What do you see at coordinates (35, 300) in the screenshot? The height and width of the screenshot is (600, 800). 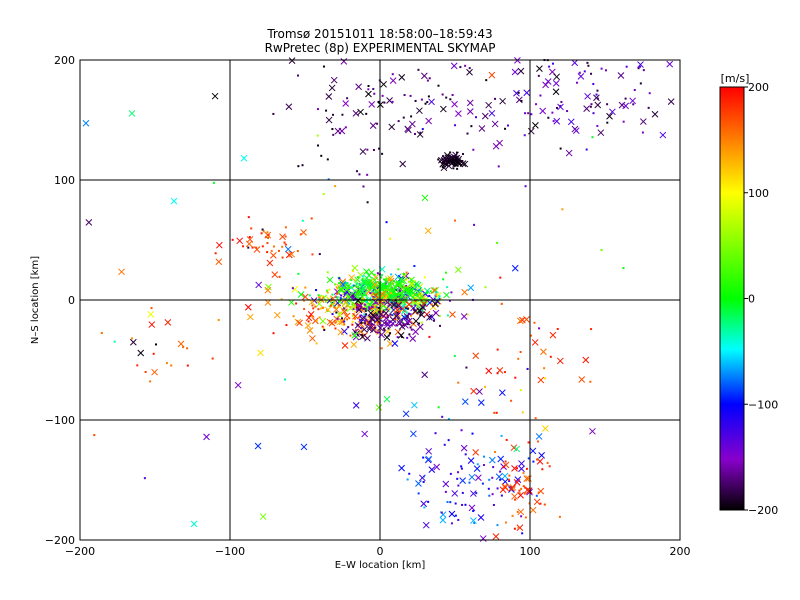 I see `y-axis-label: N–S location [km]` at bounding box center [35, 300].